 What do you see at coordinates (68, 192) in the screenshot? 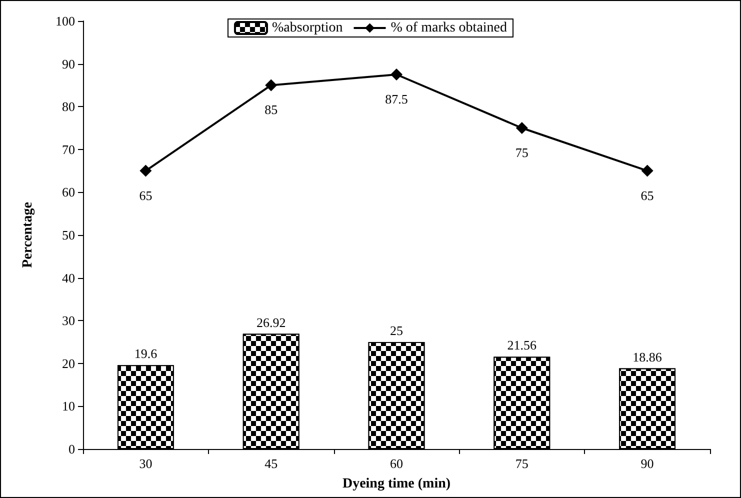
I see `y-tick-label: 60` at bounding box center [68, 192].